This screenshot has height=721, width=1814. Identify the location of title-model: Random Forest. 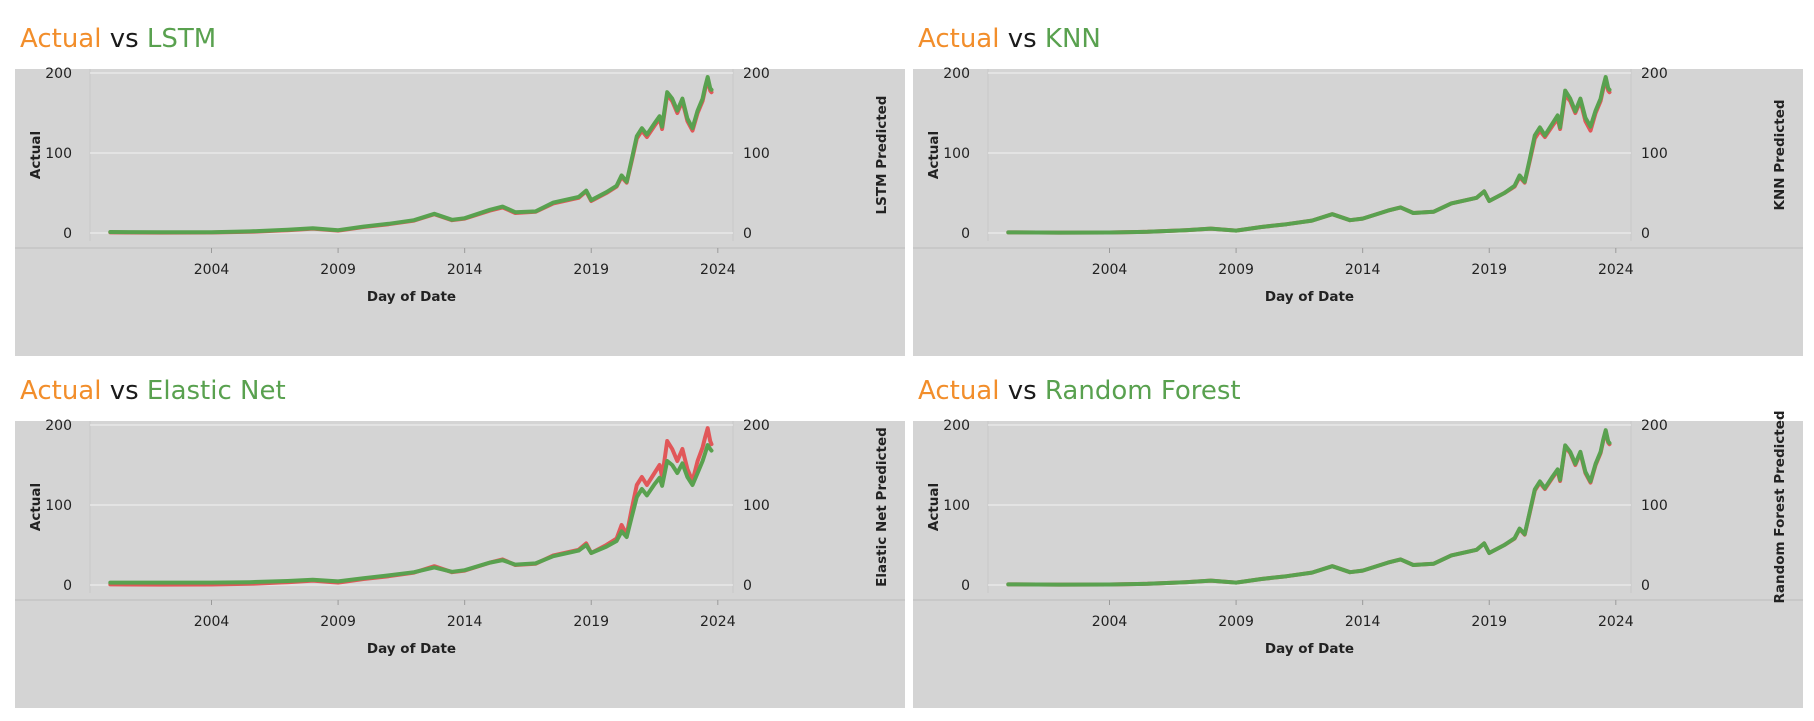
(1142, 391).